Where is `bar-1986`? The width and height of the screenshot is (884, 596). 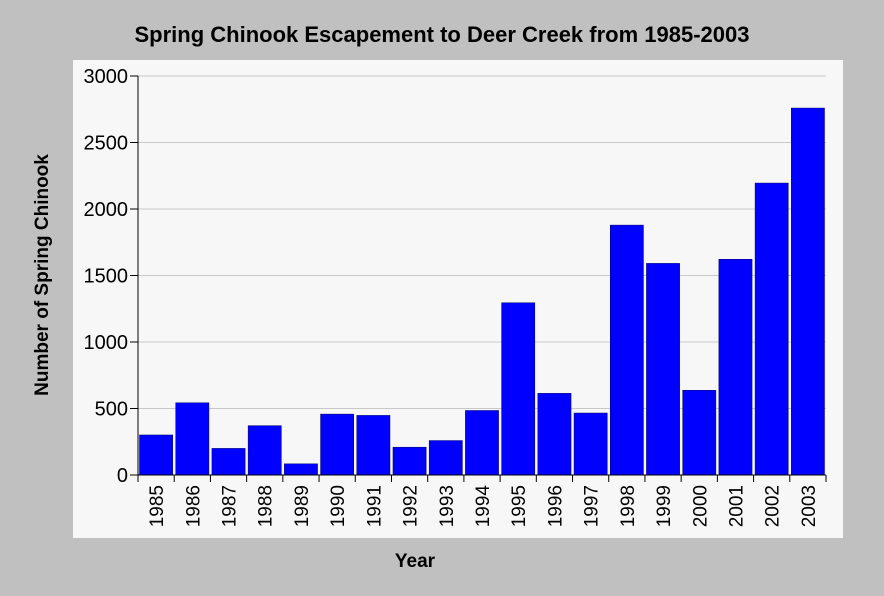 bar-1986 is located at coordinates (192, 439).